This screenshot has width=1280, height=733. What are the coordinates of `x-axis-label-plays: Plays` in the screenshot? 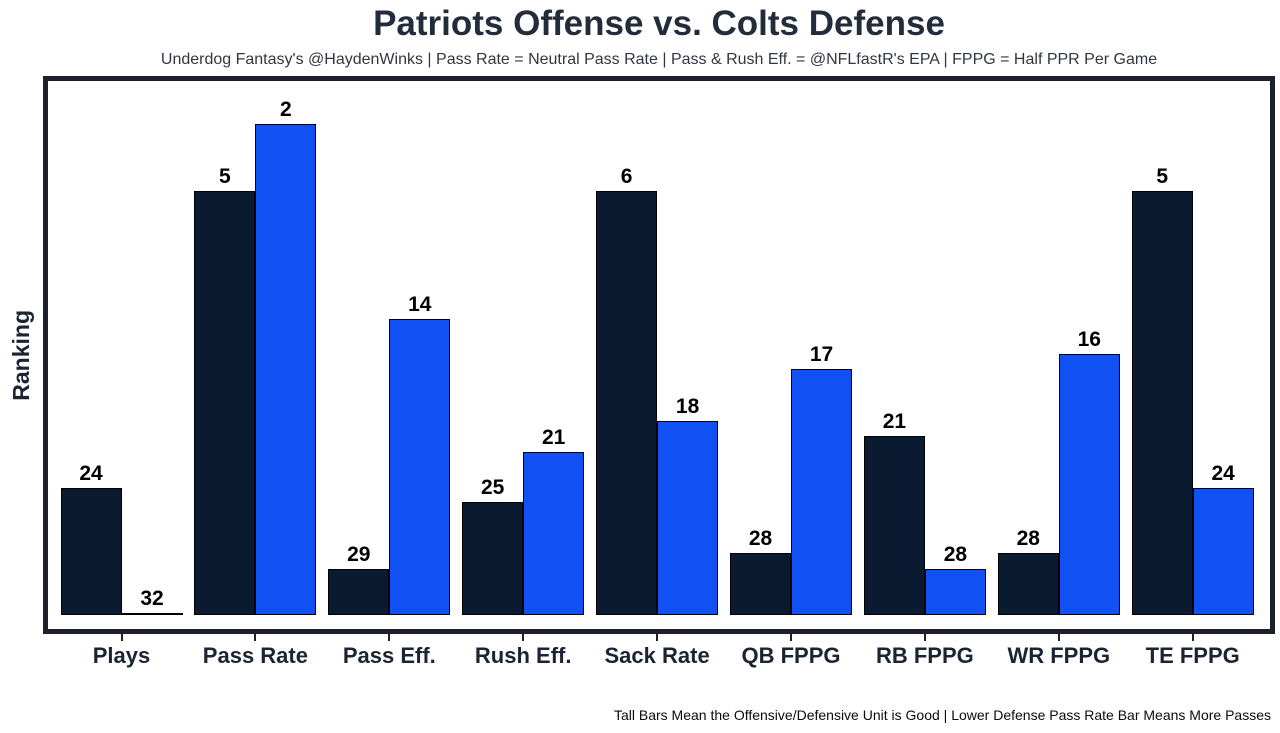 It's located at (121, 655).